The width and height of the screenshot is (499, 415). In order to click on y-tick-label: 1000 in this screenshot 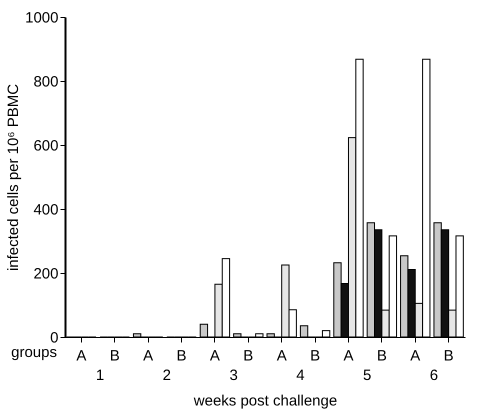, I will do `click(41, 18)`.